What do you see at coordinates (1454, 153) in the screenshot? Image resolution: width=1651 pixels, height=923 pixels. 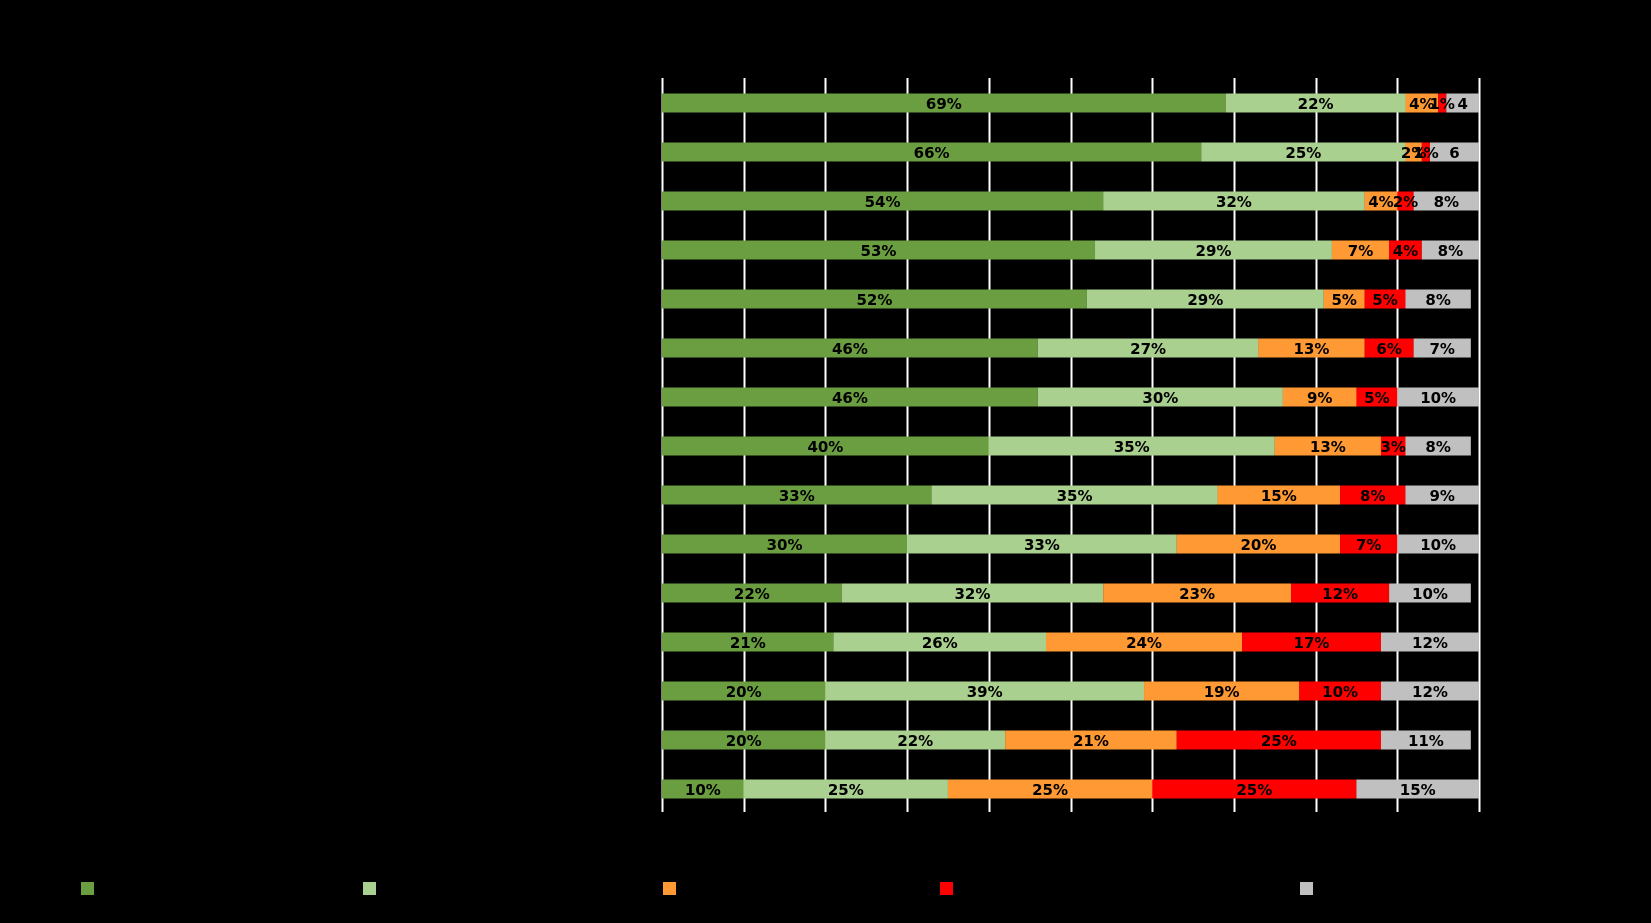 I see `data-label: 6` at bounding box center [1454, 153].